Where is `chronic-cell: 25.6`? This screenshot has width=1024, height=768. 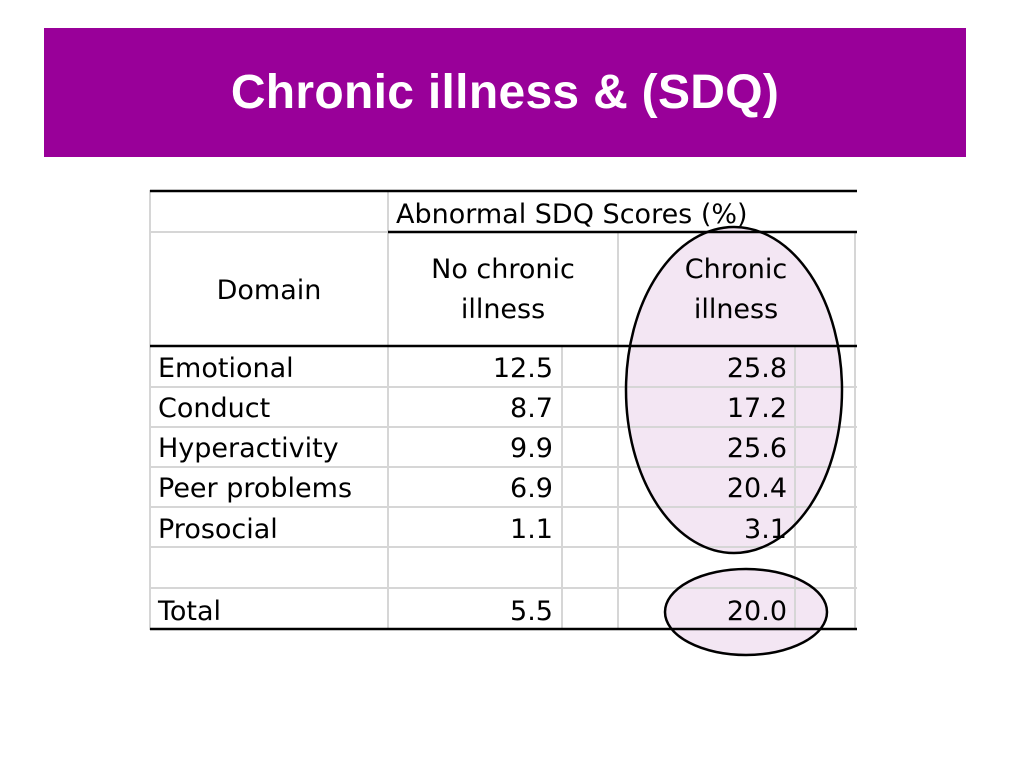 chronic-cell: 25.6 is located at coordinates (757, 448).